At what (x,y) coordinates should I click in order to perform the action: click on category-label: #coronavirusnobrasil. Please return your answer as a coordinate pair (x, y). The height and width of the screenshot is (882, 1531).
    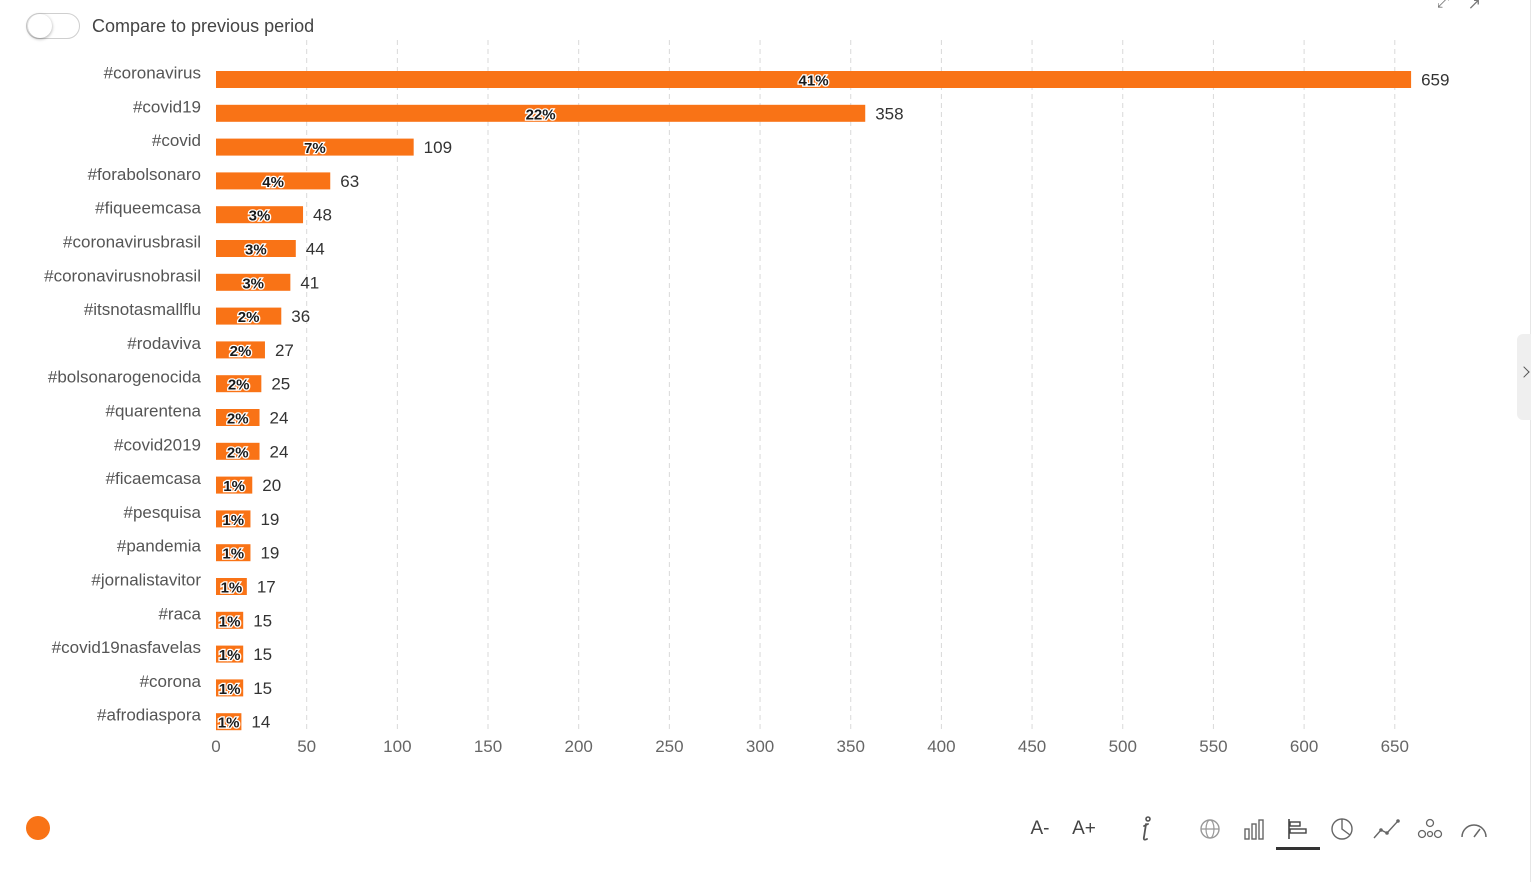
    Looking at the image, I should click on (122, 275).